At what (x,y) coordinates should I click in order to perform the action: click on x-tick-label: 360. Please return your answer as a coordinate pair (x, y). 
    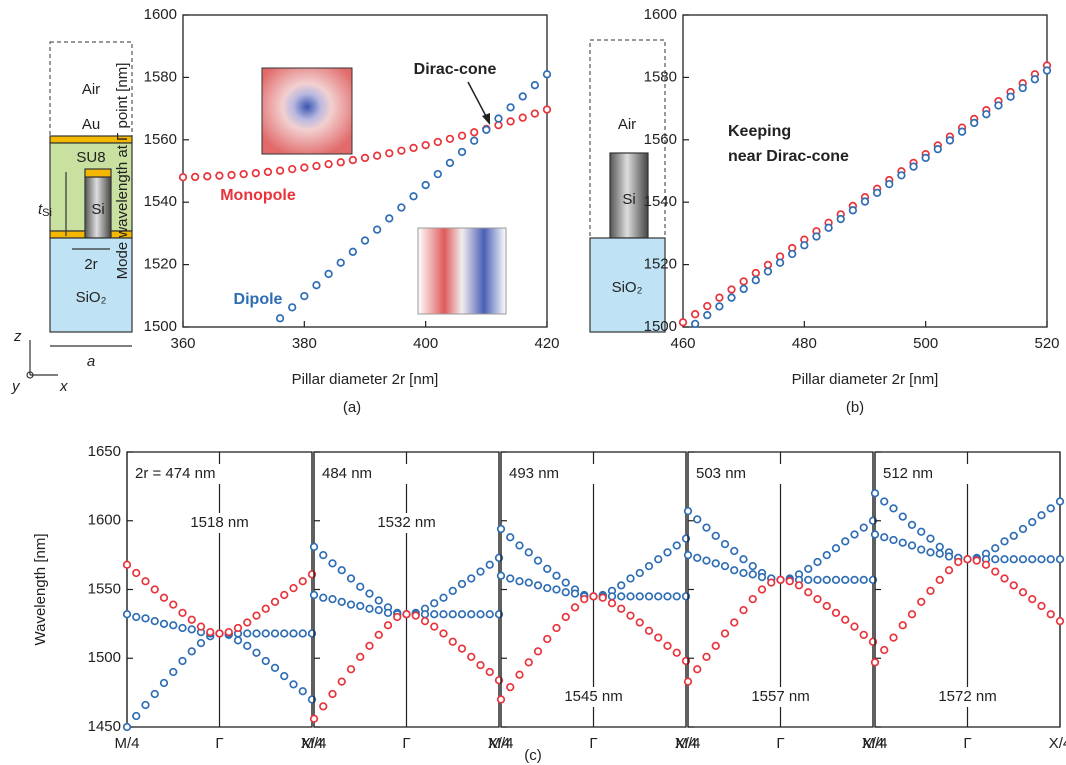
    Looking at the image, I should click on (182, 343).